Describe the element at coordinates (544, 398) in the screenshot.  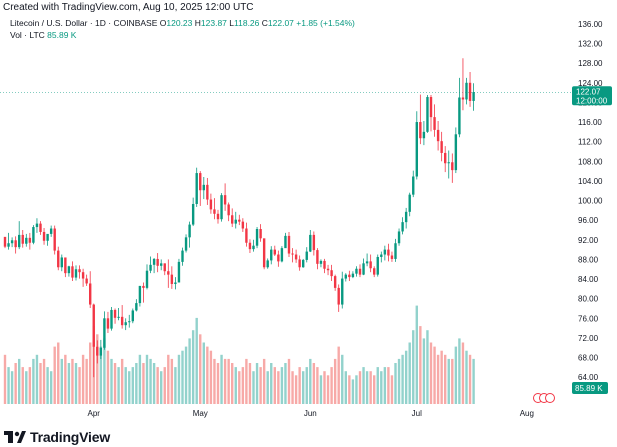
I see `event-flags` at that location.